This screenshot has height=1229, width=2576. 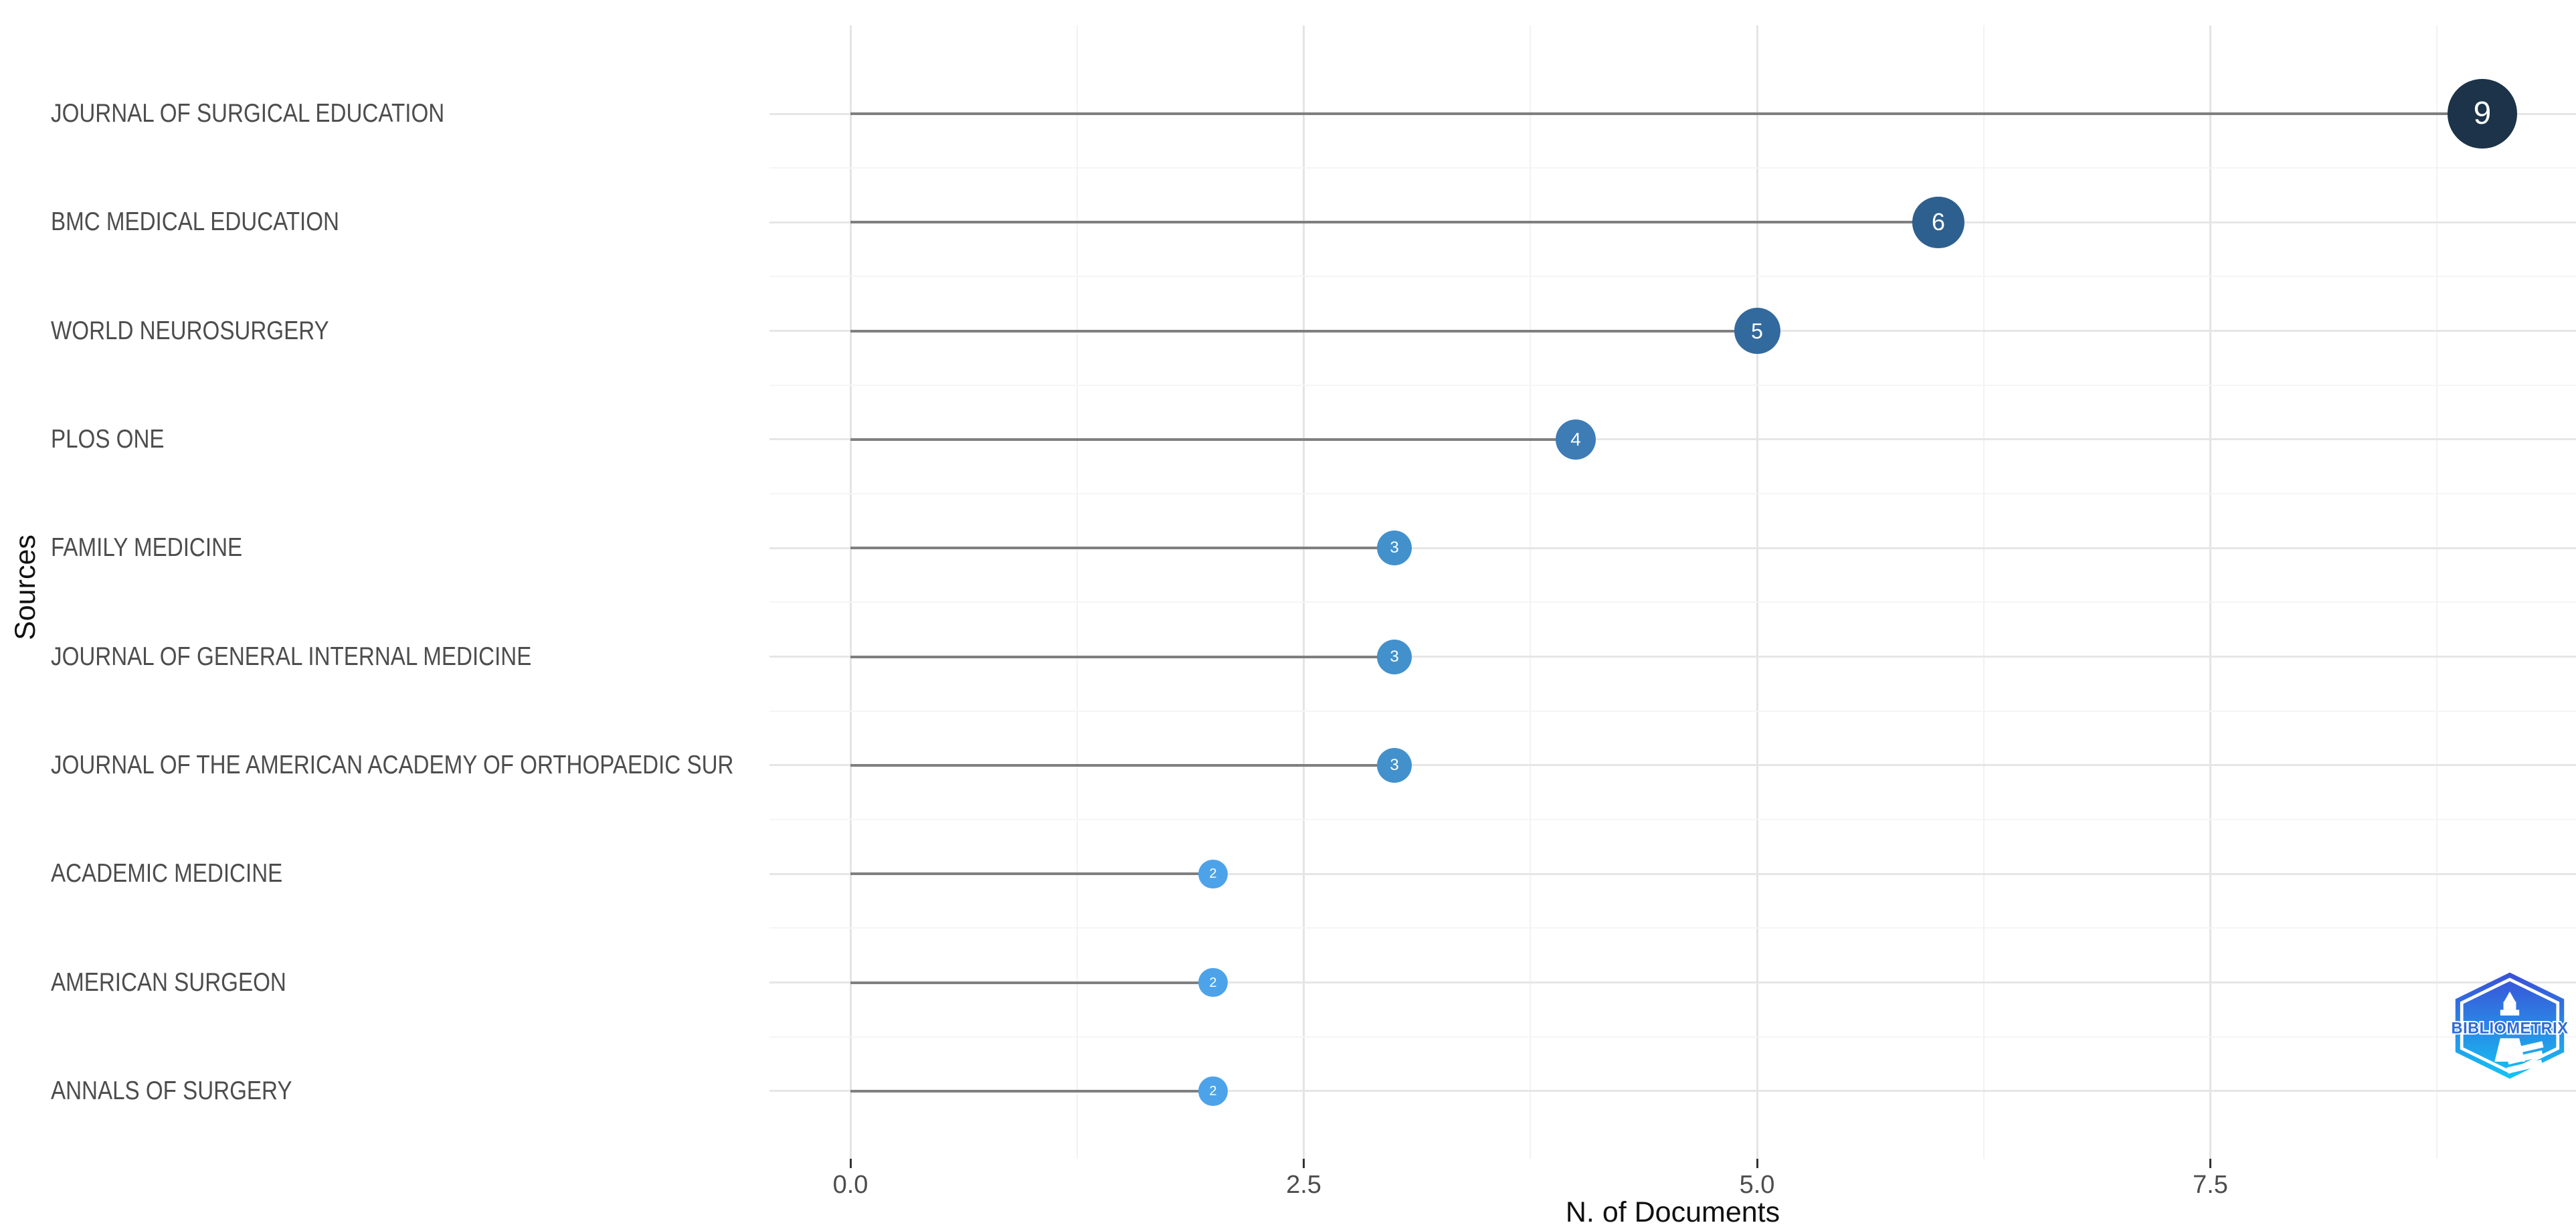 I want to click on category-label: FAMILY MEDICINE, so click(x=147, y=548).